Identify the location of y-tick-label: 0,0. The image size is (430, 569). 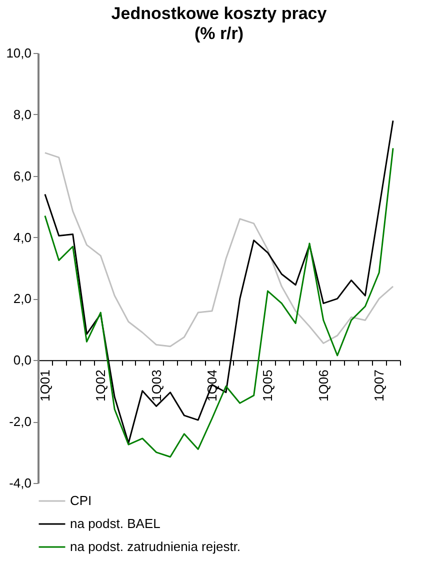
(22, 360).